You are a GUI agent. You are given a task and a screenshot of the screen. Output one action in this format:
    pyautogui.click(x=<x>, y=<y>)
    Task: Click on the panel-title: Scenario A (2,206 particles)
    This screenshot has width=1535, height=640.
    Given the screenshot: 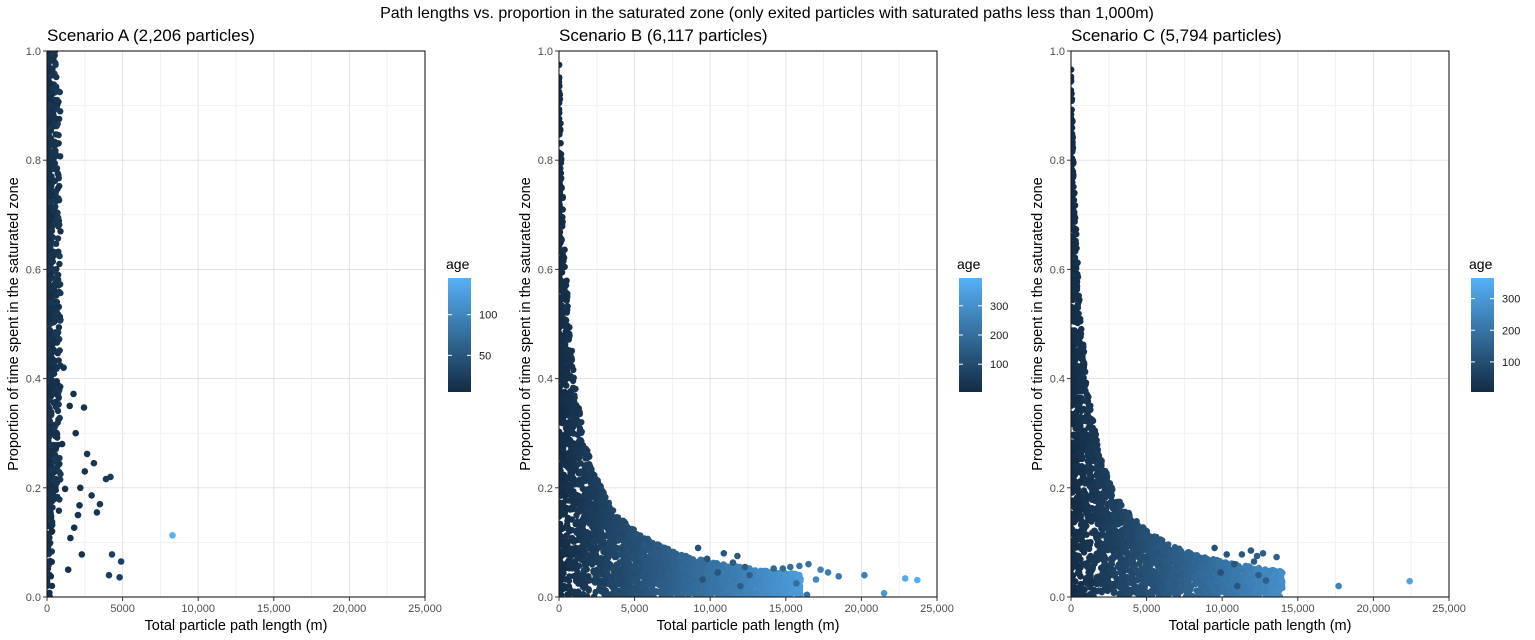 What is the action you would take?
    pyautogui.click(x=151, y=35)
    